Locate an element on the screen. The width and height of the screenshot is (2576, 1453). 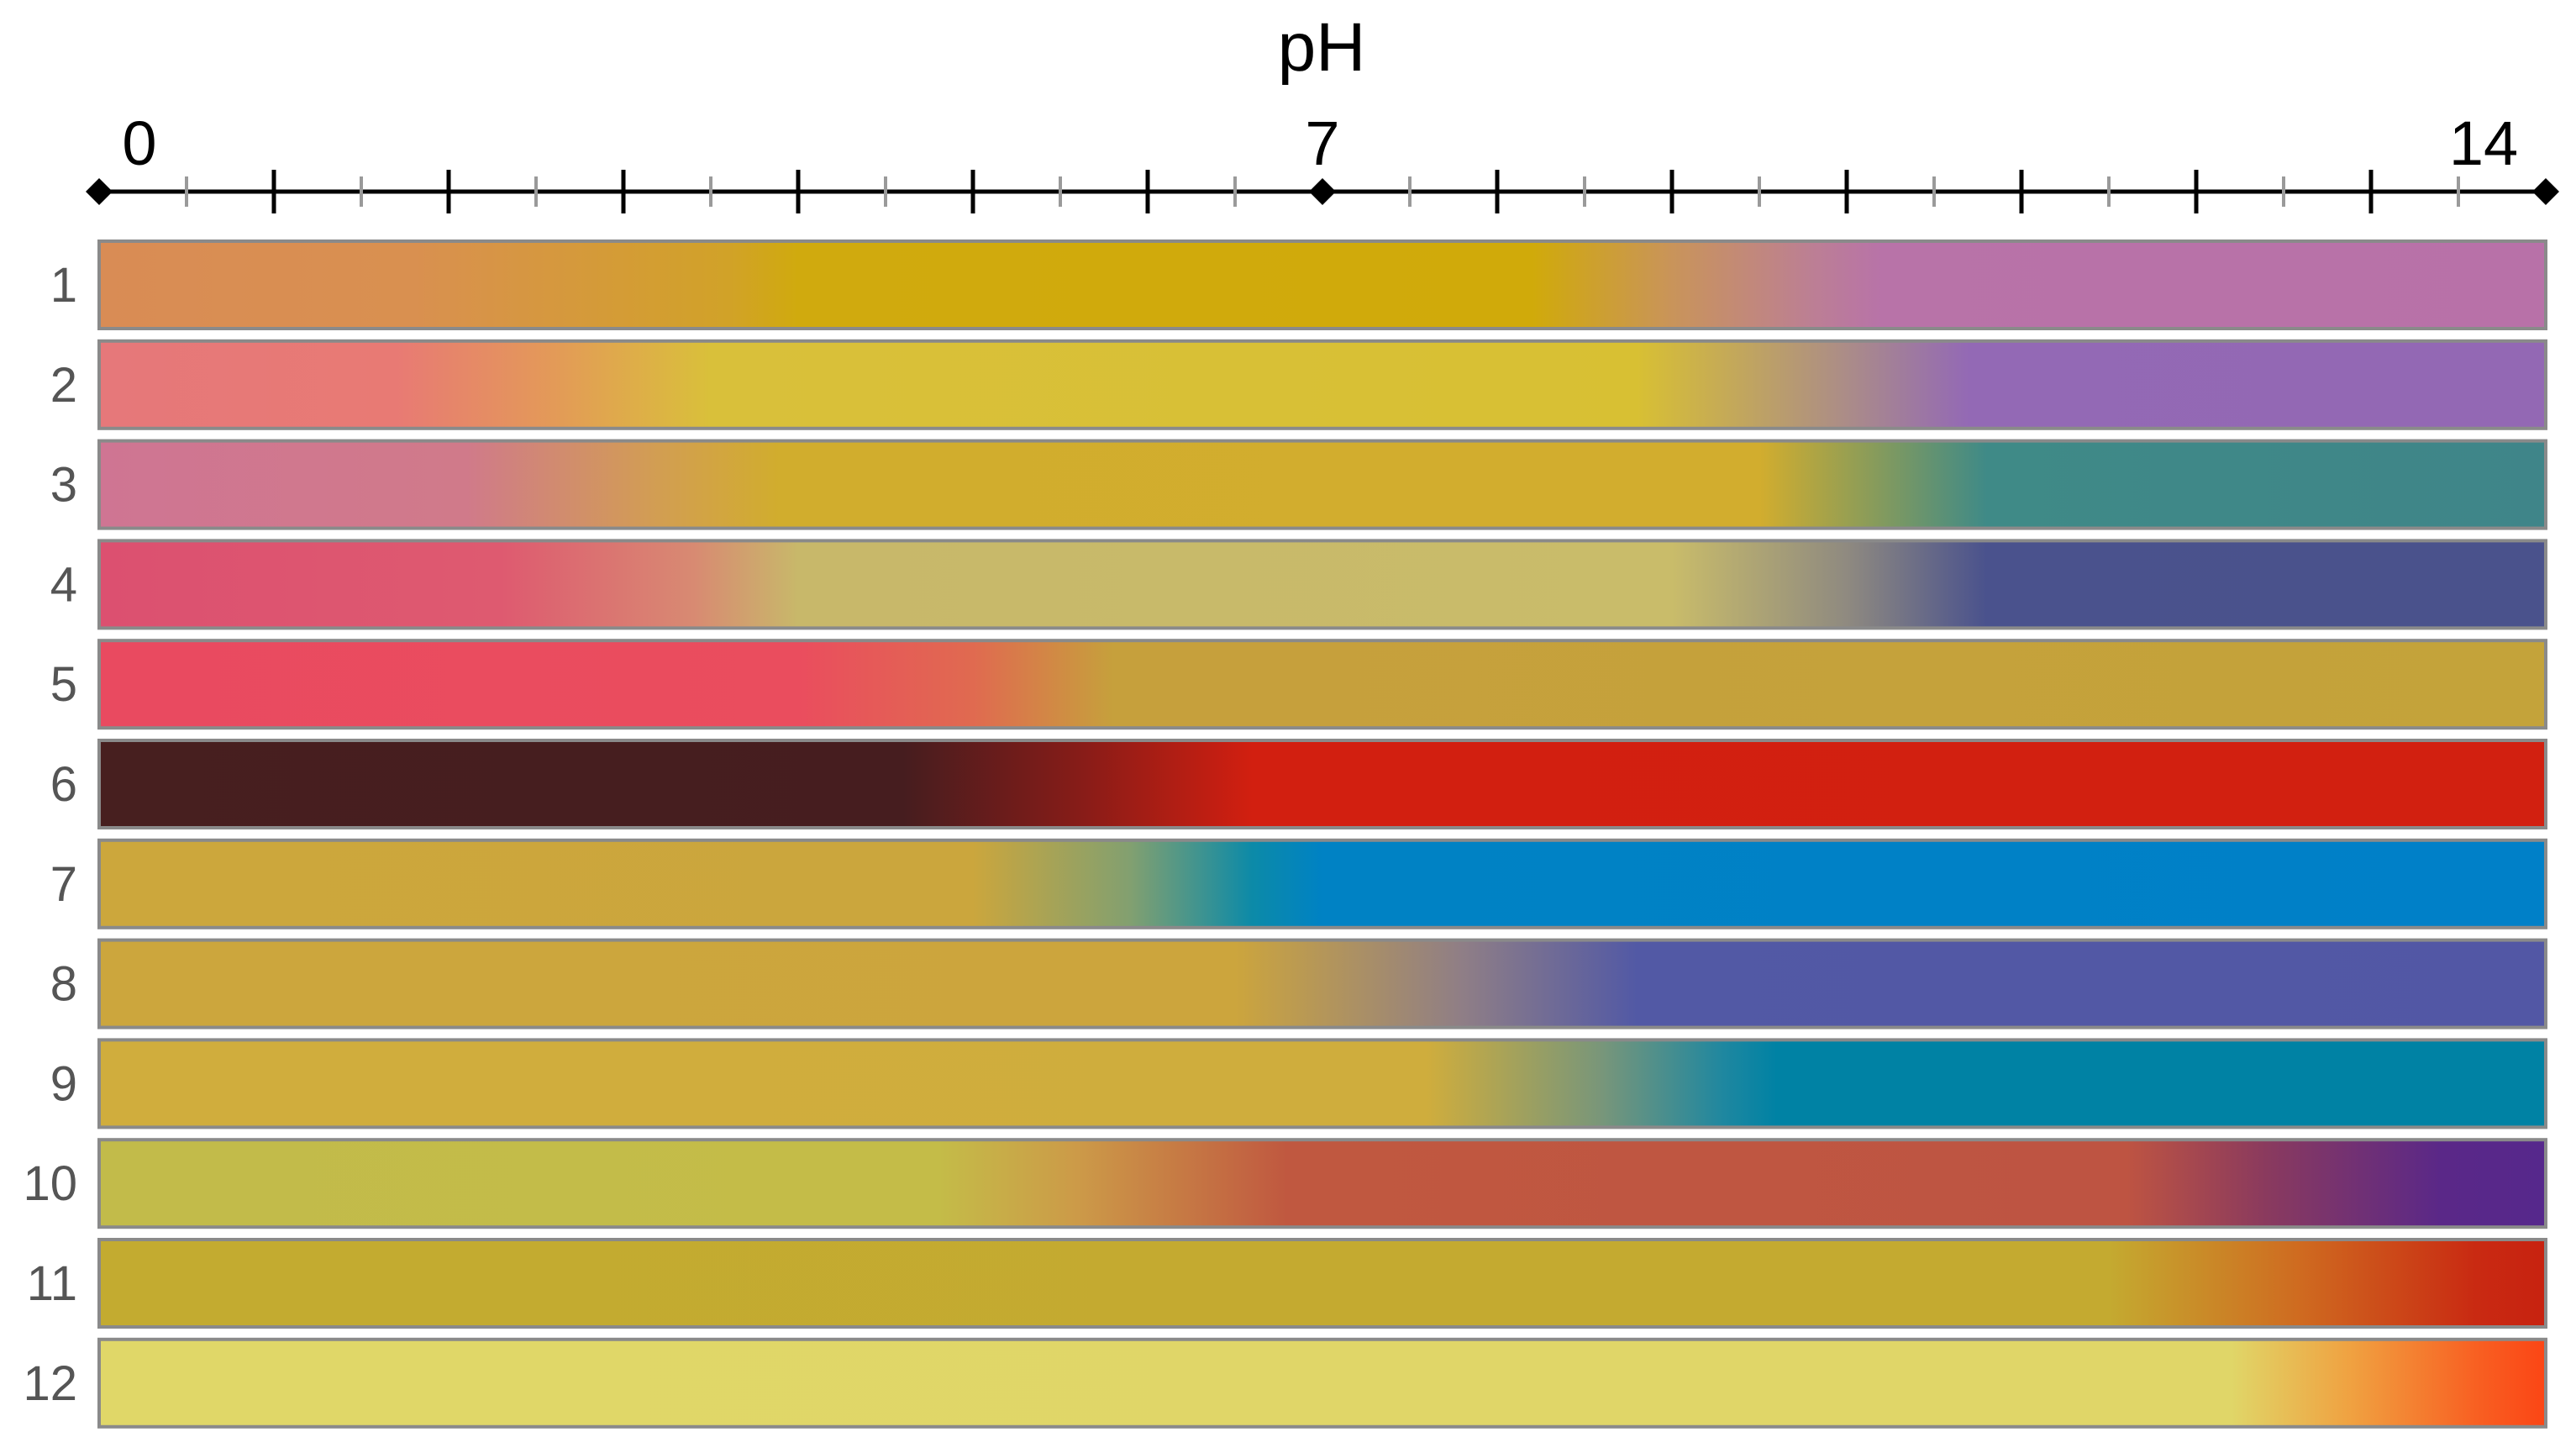
x-tick-label: 14 is located at coordinates (2483, 143).